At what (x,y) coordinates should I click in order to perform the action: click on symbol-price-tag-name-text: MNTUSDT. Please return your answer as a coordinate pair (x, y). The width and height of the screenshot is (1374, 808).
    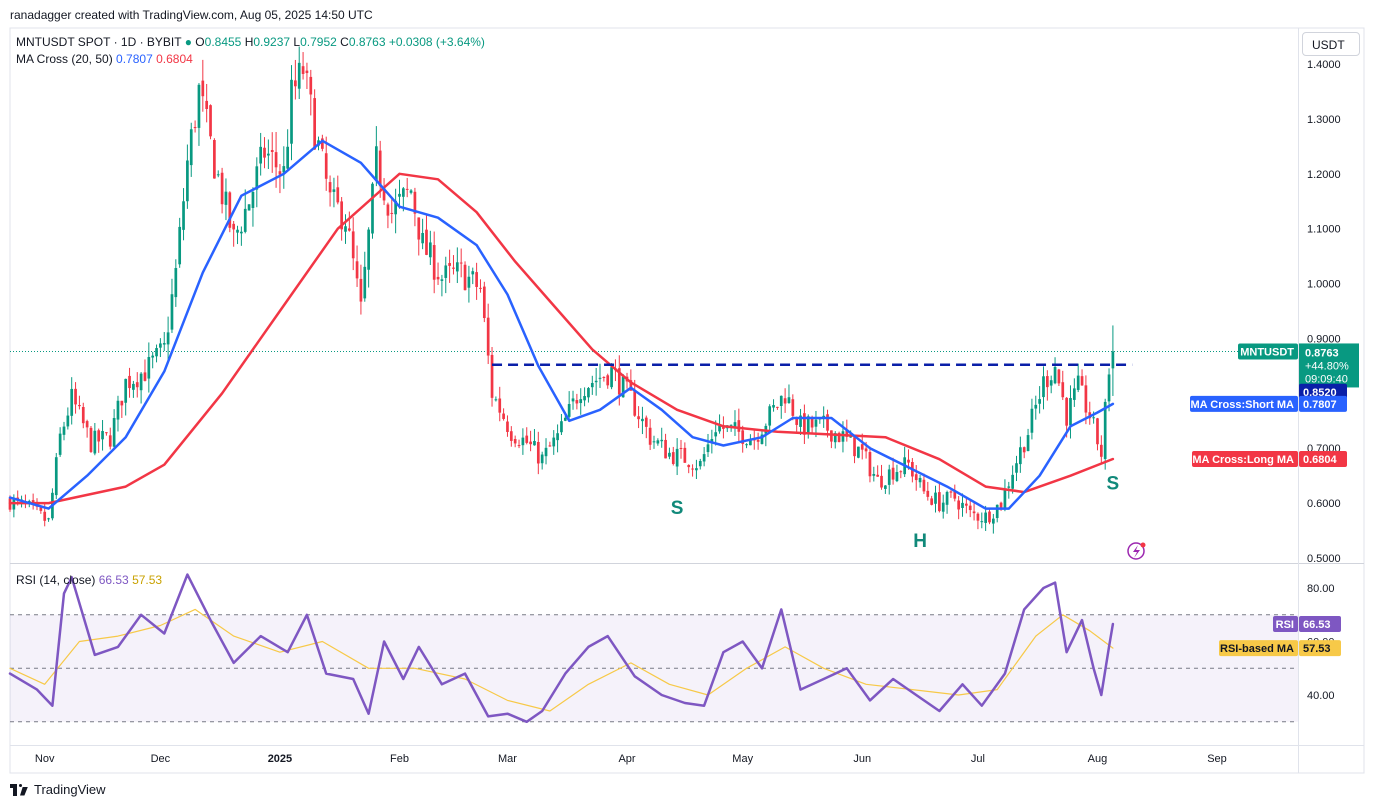
    Looking at the image, I should click on (1267, 352).